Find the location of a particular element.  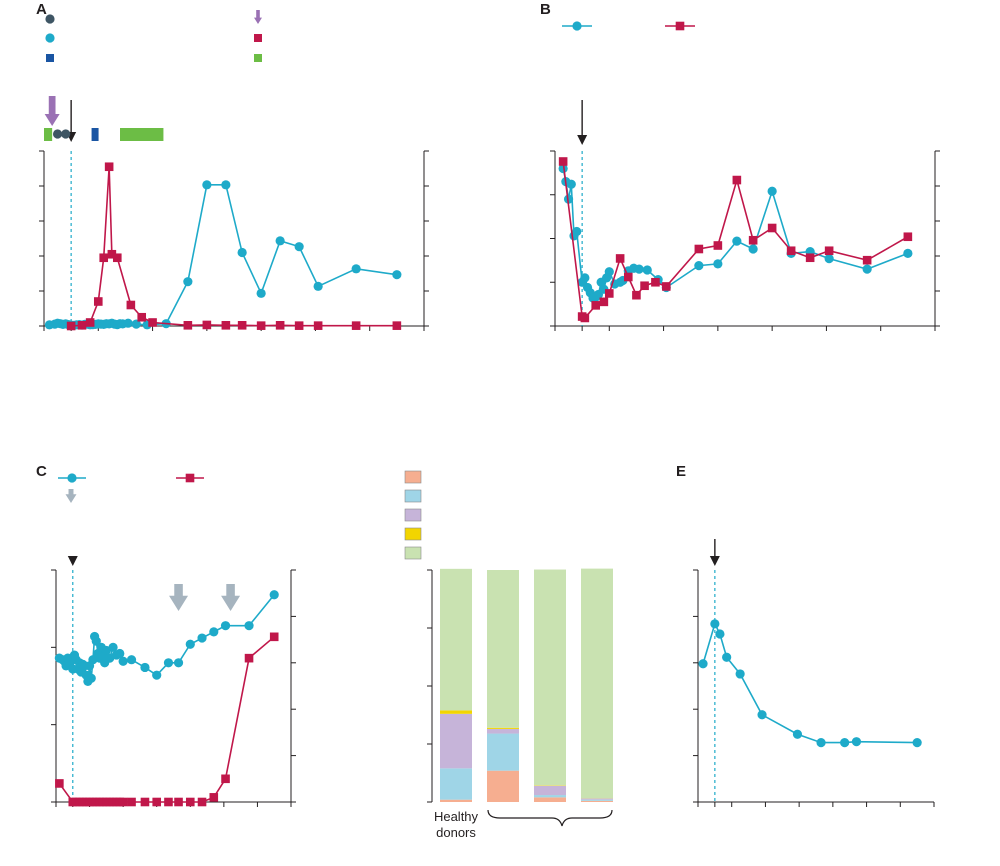

legend-marker-immunoglobulins is located at coordinates (258, 17).